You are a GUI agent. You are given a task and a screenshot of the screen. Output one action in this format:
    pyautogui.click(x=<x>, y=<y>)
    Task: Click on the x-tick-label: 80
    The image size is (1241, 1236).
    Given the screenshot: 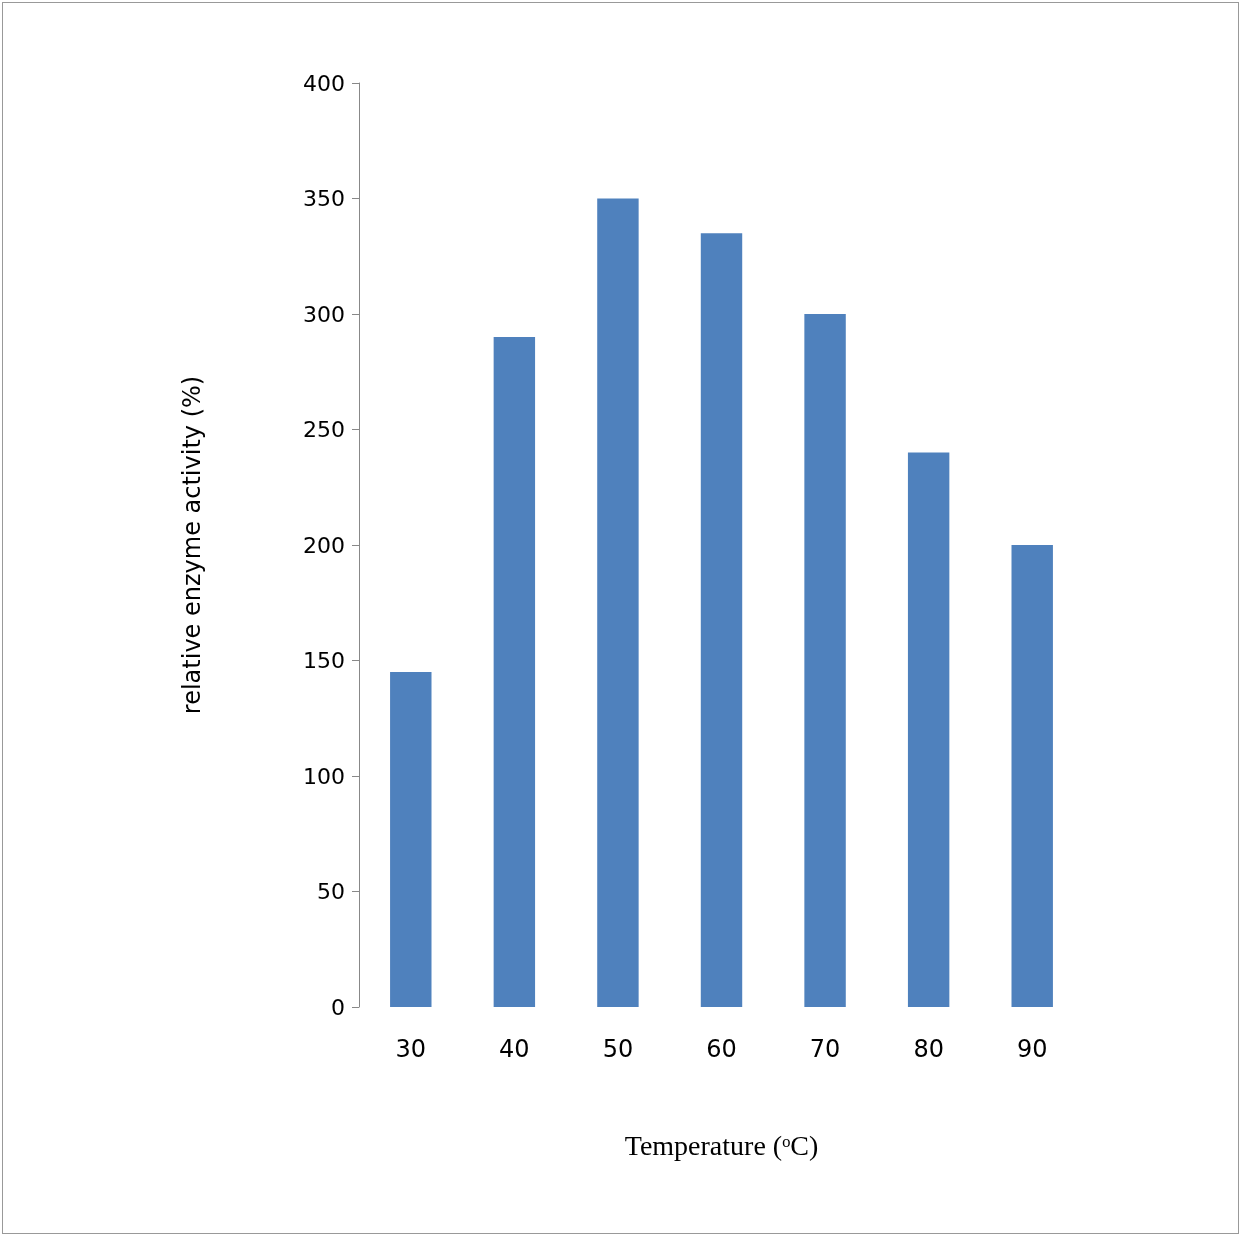 What is the action you would take?
    pyautogui.click(x=928, y=1049)
    